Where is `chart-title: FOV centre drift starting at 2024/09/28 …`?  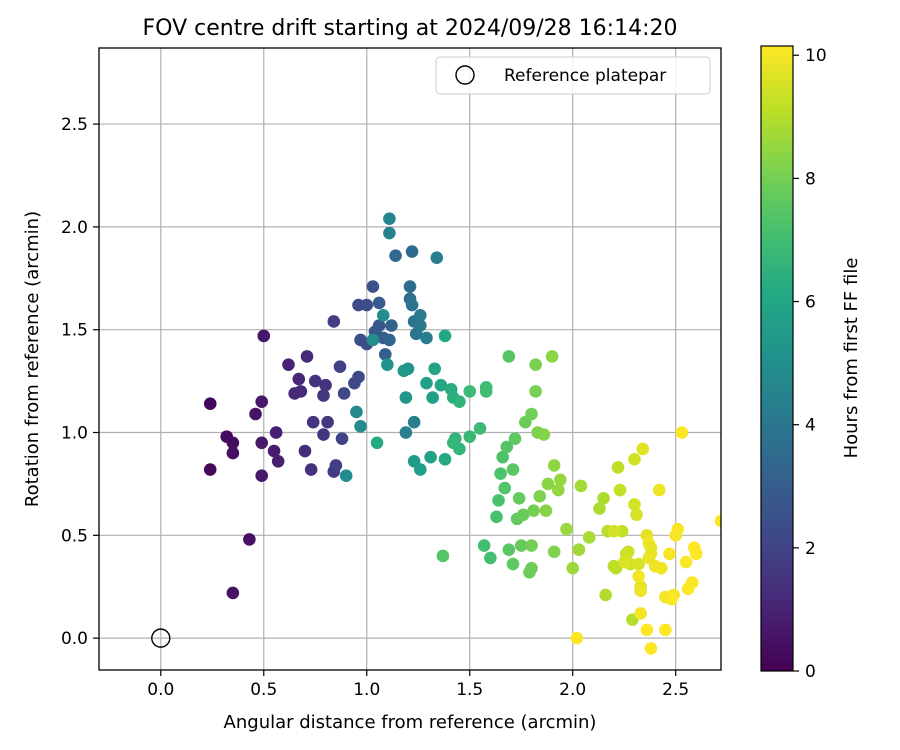
chart-title: FOV centre drift starting at 2024/09/28 … is located at coordinates (410, 28).